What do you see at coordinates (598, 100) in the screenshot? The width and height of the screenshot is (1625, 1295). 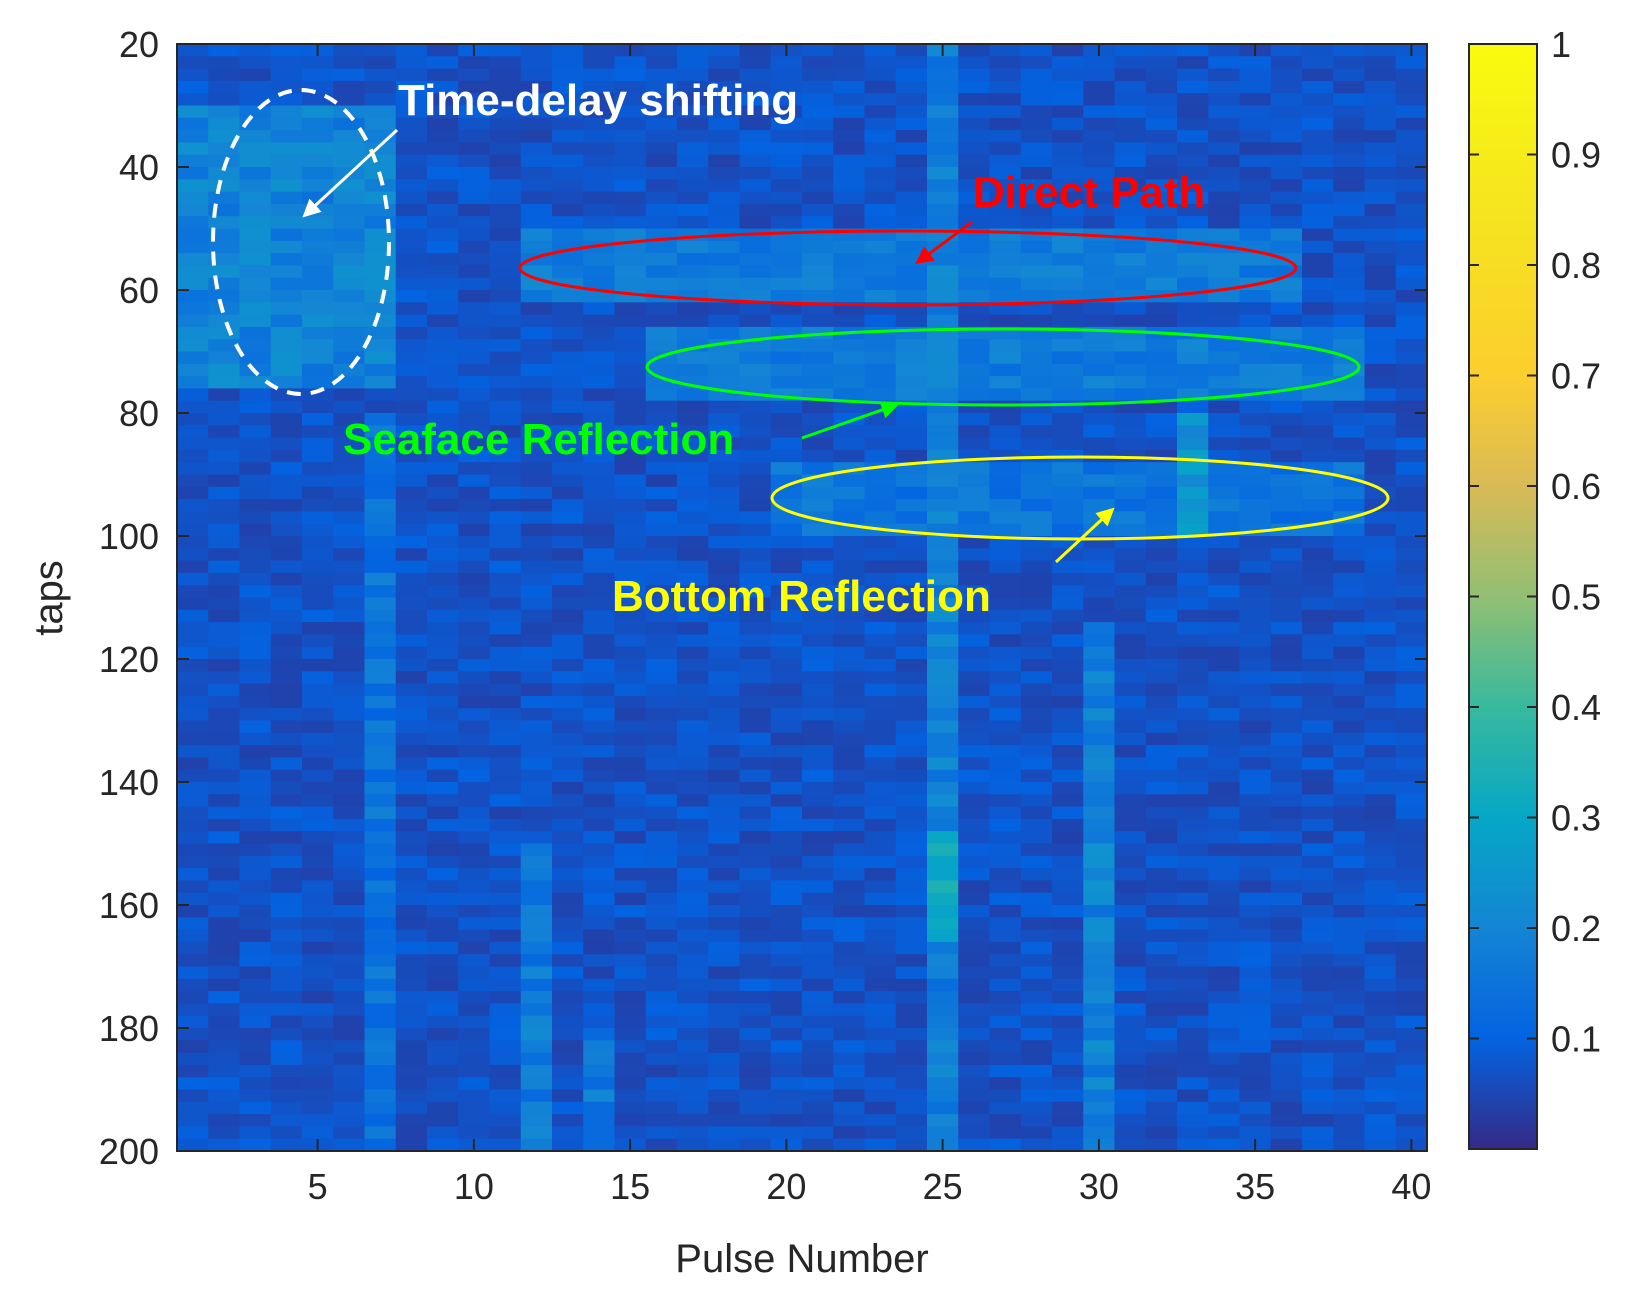 I see `time-delay-label: Time-delay shifting` at bounding box center [598, 100].